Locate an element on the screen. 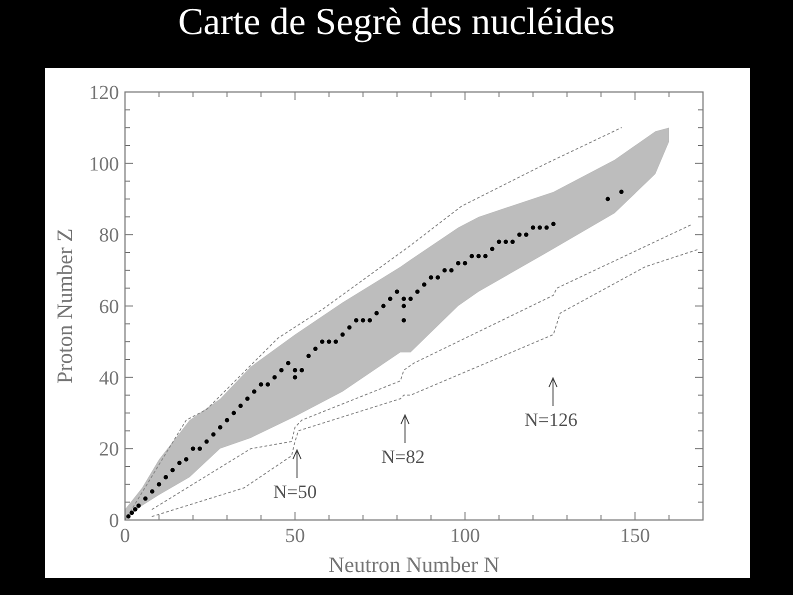  x-axis-title: Neutron Number N is located at coordinates (414, 564).